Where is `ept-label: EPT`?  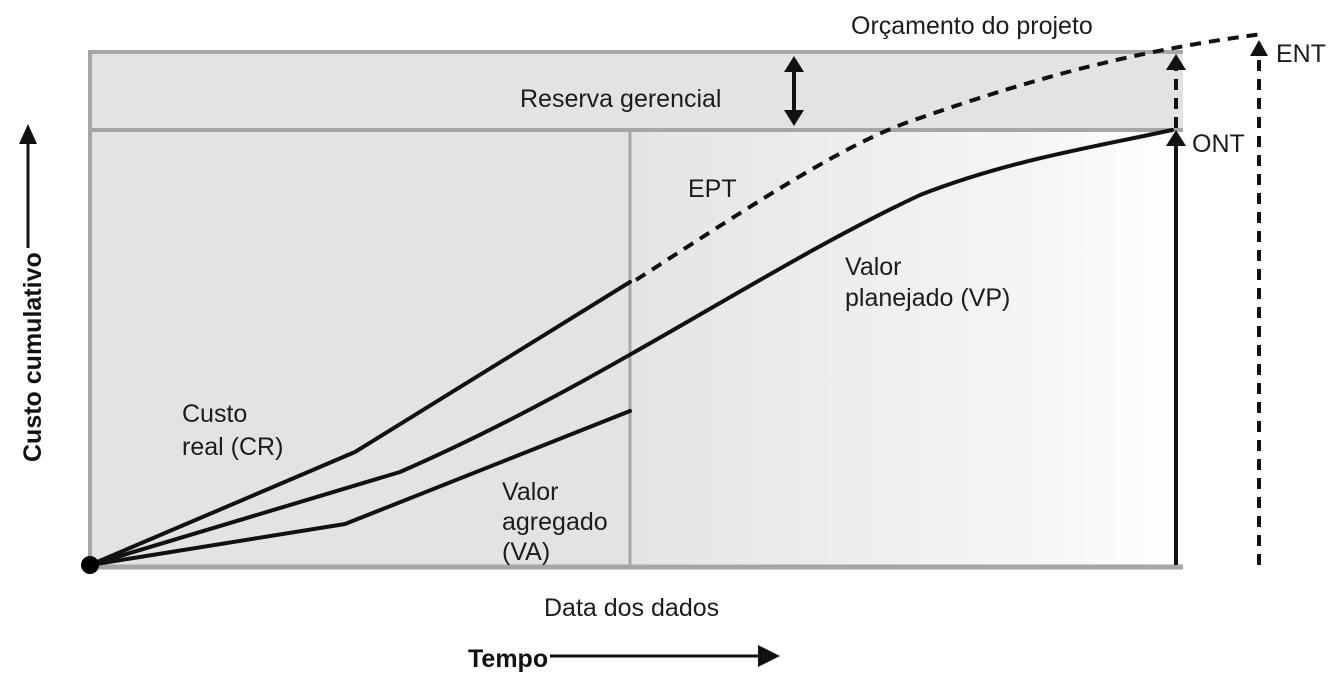 ept-label: EPT is located at coordinates (712, 189).